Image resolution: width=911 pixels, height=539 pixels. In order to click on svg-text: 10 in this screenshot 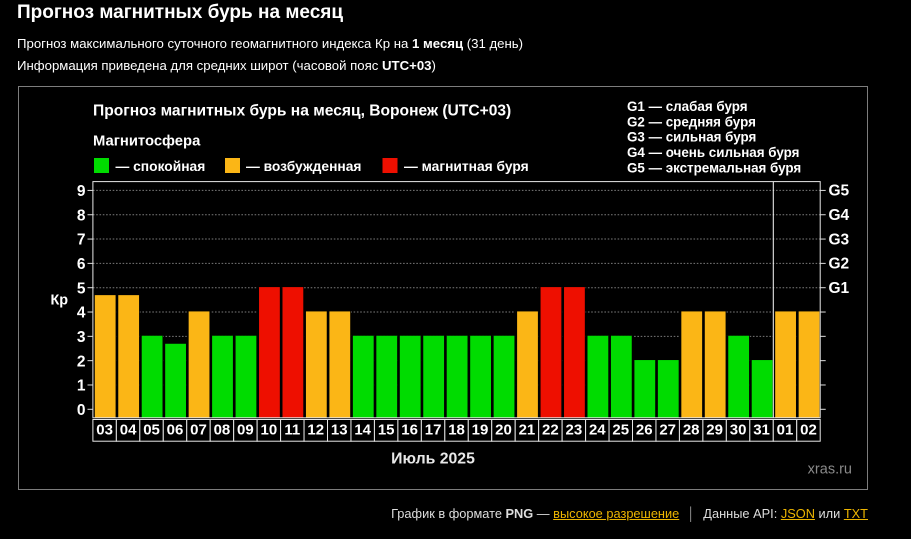, I will do `click(269, 429)`.